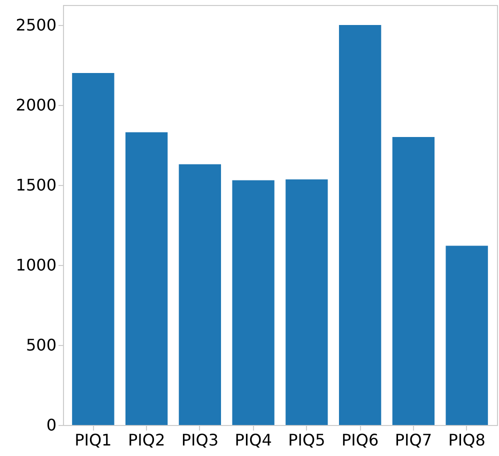 Image resolution: width=499 pixels, height=456 pixels. I want to click on x-tick-label: PIQ5, so click(307, 440).